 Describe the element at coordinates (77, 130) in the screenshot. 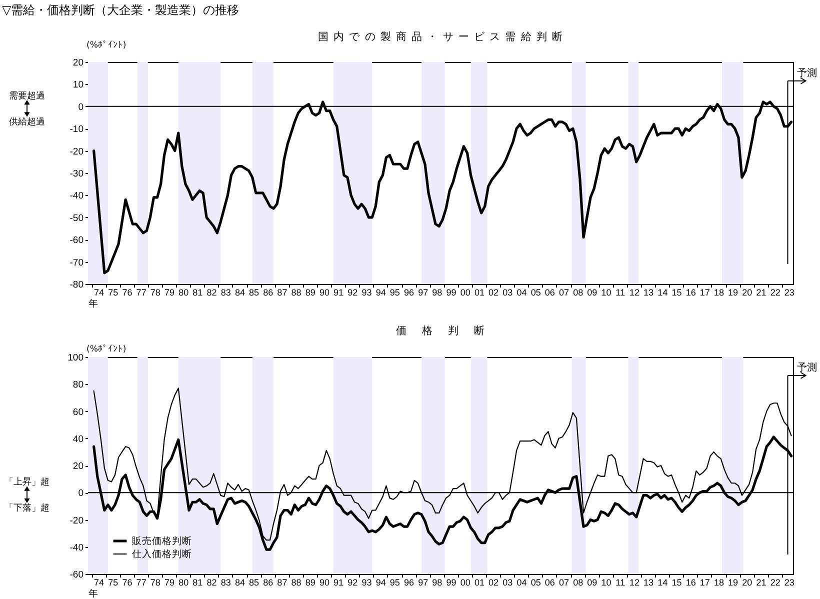

I see `y-tick-label: -10` at that location.